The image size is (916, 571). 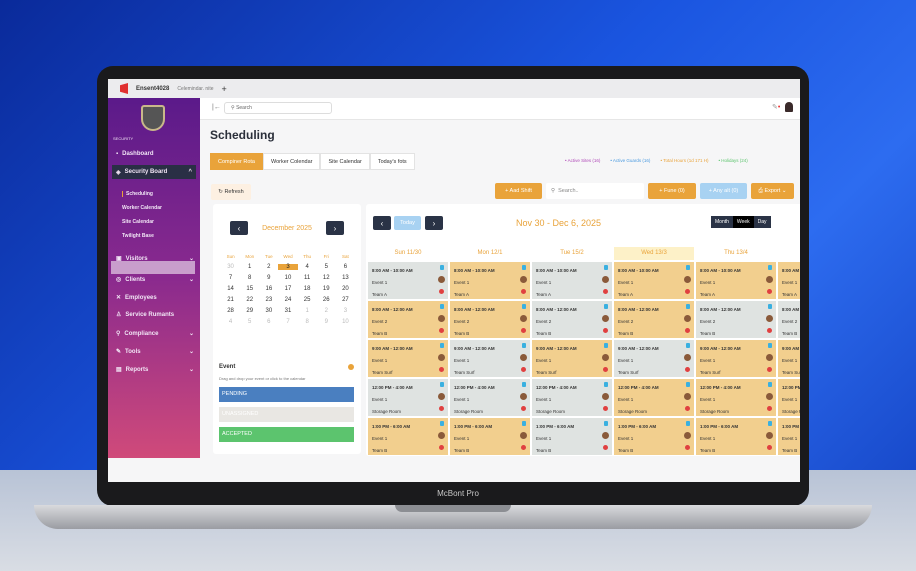 I want to click on calendar-day: 13, so click(x=345, y=278).